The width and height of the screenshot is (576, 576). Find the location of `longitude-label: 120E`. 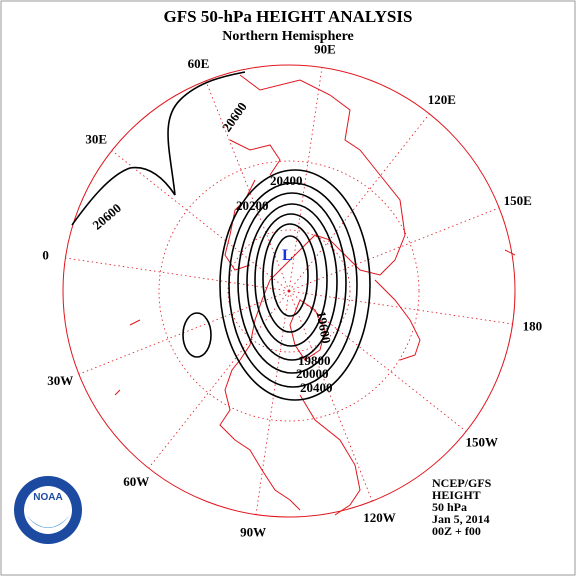

longitude-label: 120E is located at coordinates (442, 99).